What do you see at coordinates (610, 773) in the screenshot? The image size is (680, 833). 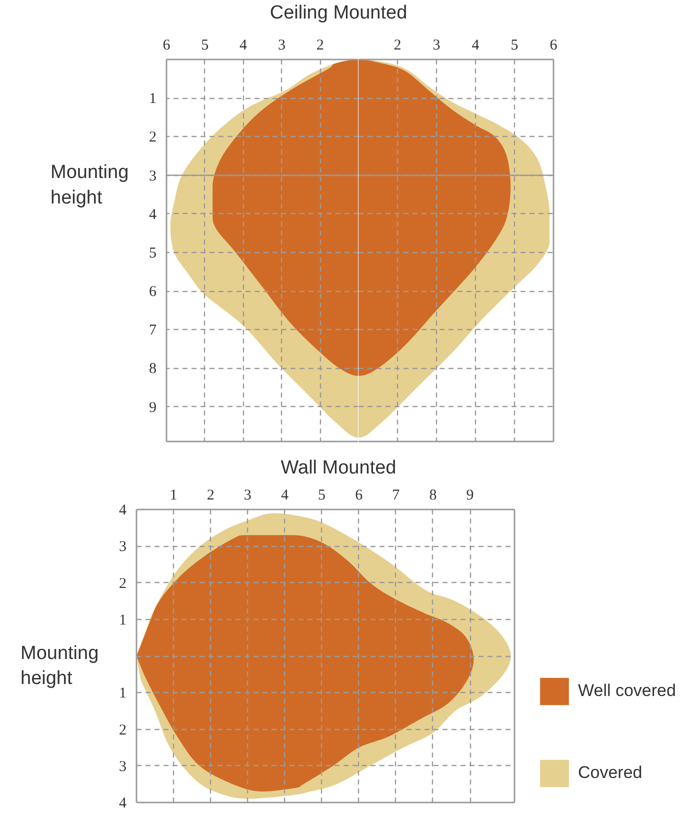 I see `legend-label: Covered` at bounding box center [610, 773].